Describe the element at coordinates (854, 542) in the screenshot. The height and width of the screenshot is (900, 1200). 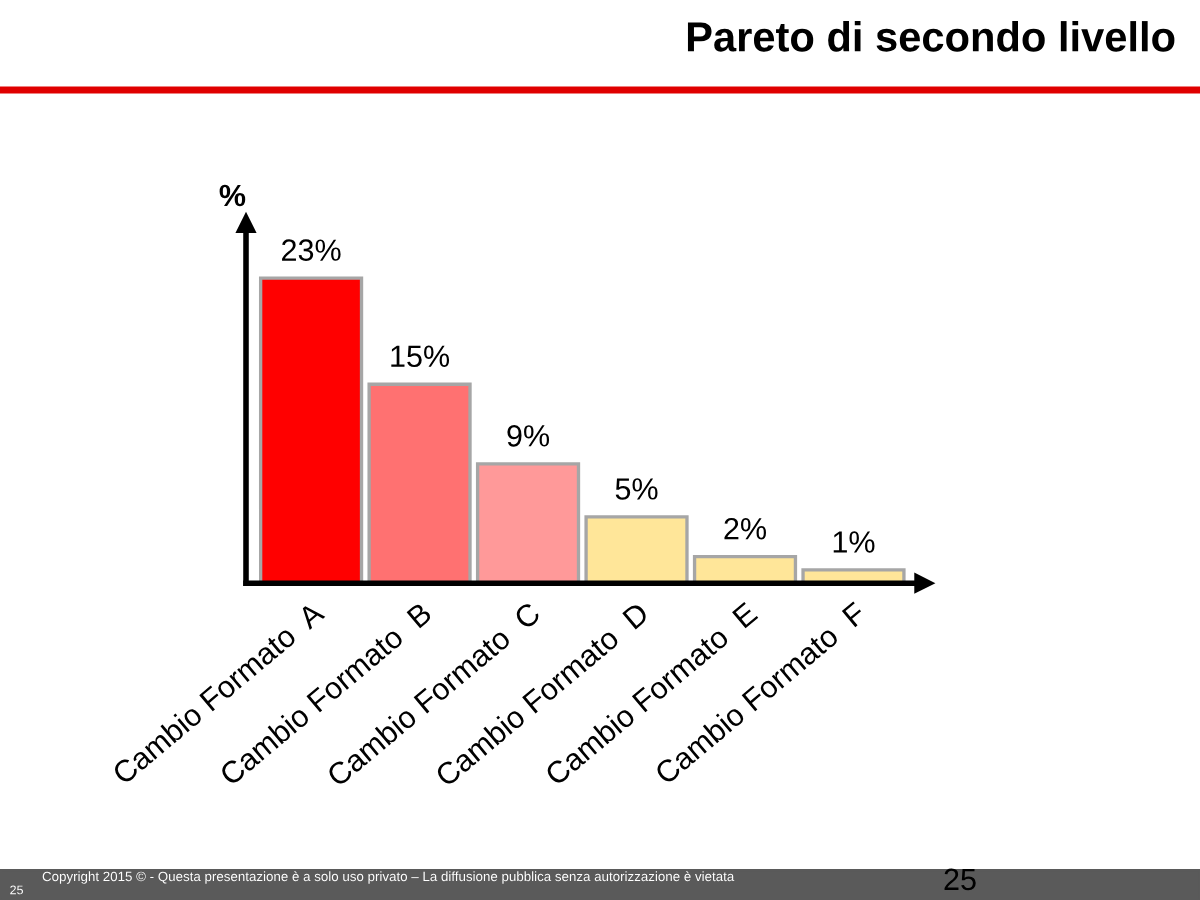
I see `data-label: 1%` at that location.